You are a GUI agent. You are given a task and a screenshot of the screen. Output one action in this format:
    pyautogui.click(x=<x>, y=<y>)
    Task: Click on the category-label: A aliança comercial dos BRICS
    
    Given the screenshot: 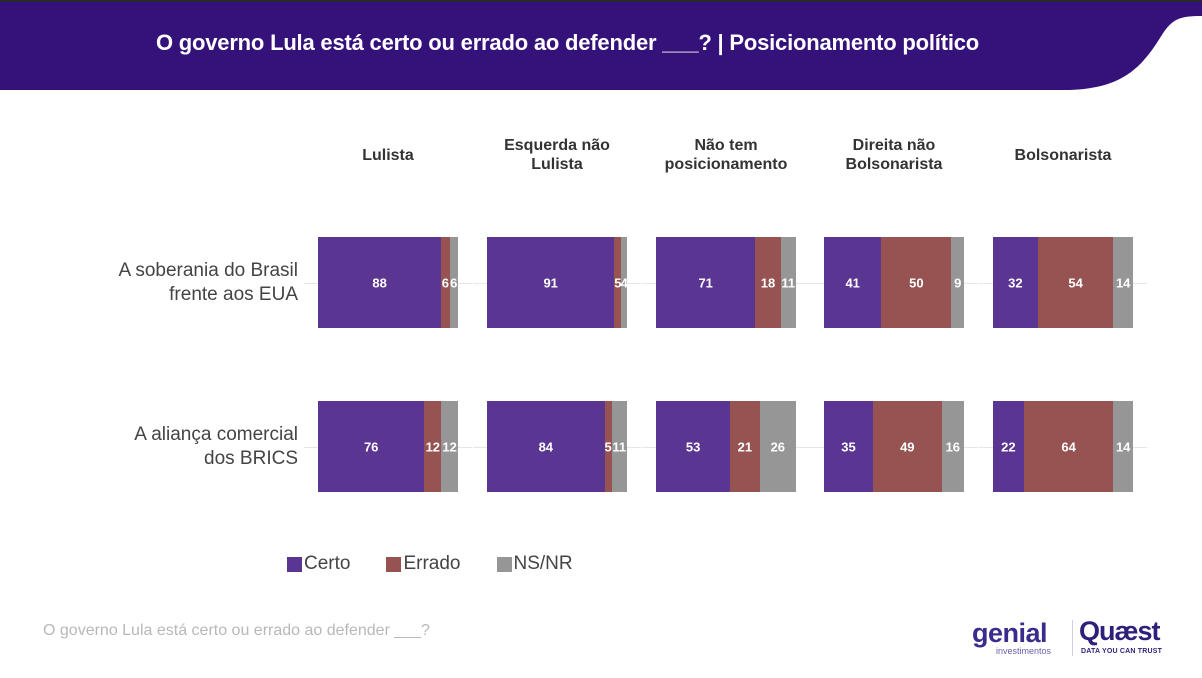 What is the action you would take?
    pyautogui.click(x=216, y=446)
    